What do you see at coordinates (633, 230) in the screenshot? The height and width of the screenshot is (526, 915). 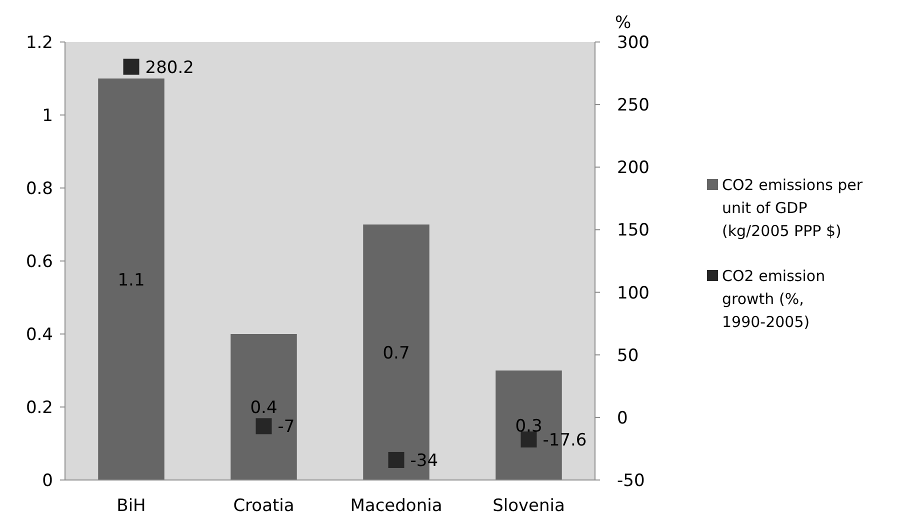 I see `y2-tick-label: 150` at bounding box center [633, 230].